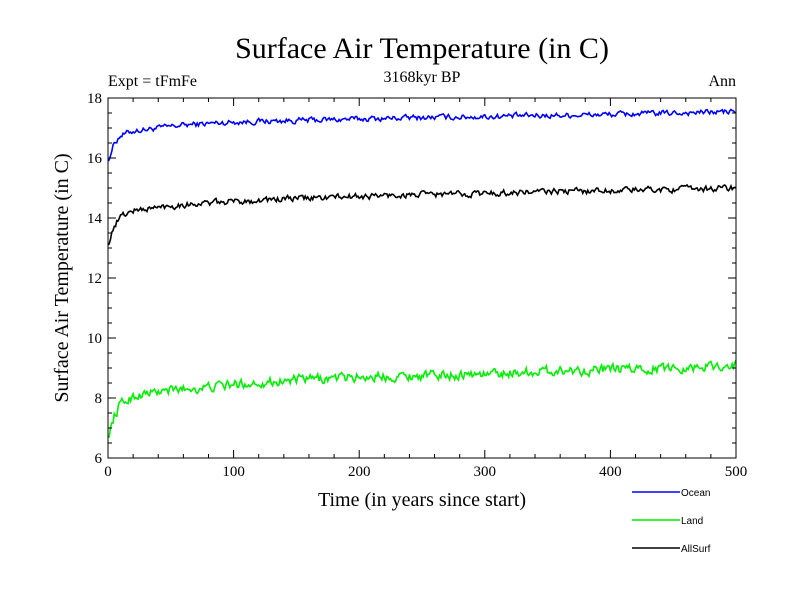 The width and height of the screenshot is (800, 600). Describe the element at coordinates (696, 549) in the screenshot. I see `legend-label-allsurf: AllSurf` at that location.